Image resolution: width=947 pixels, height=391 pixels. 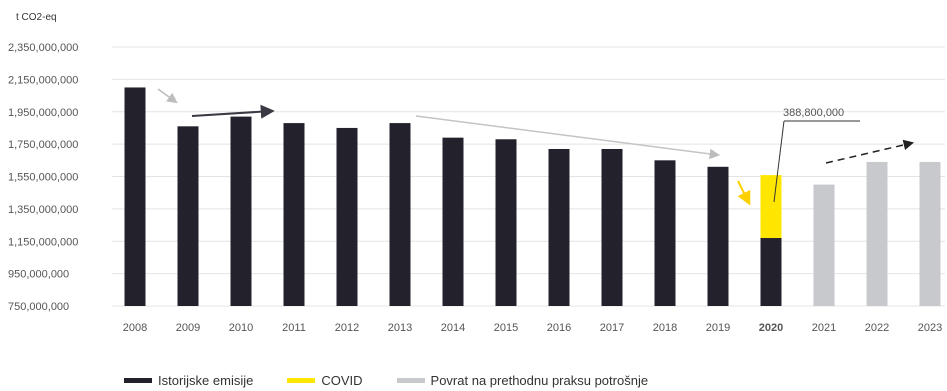 I want to click on bar-povrat-na-prethodnu-praksu-potro-nje-2022, so click(x=877, y=233).